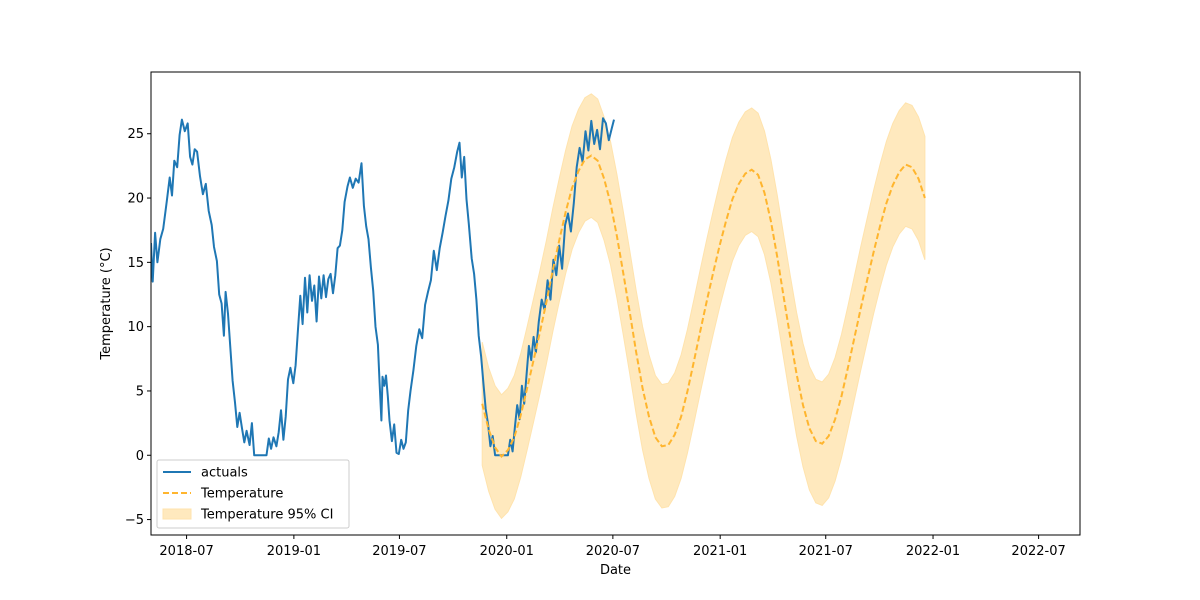 Image resolution: width=1200 pixels, height=600 pixels. Describe the element at coordinates (933, 551) in the screenshot. I see `x-tick-label: 2022-01` at that location.